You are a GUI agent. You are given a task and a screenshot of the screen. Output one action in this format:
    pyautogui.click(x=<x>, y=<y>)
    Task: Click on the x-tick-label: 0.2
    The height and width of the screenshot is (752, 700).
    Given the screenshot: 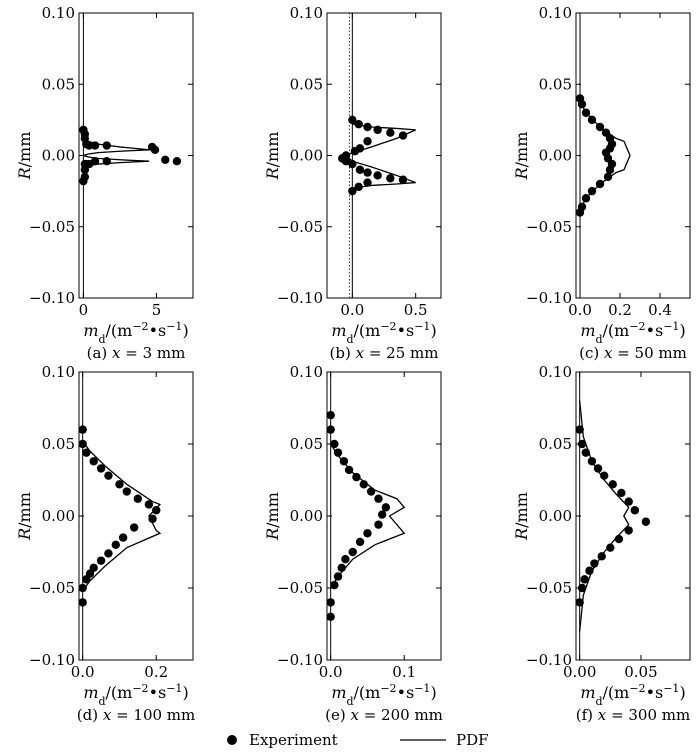 What is the action you would take?
    pyautogui.click(x=156, y=672)
    